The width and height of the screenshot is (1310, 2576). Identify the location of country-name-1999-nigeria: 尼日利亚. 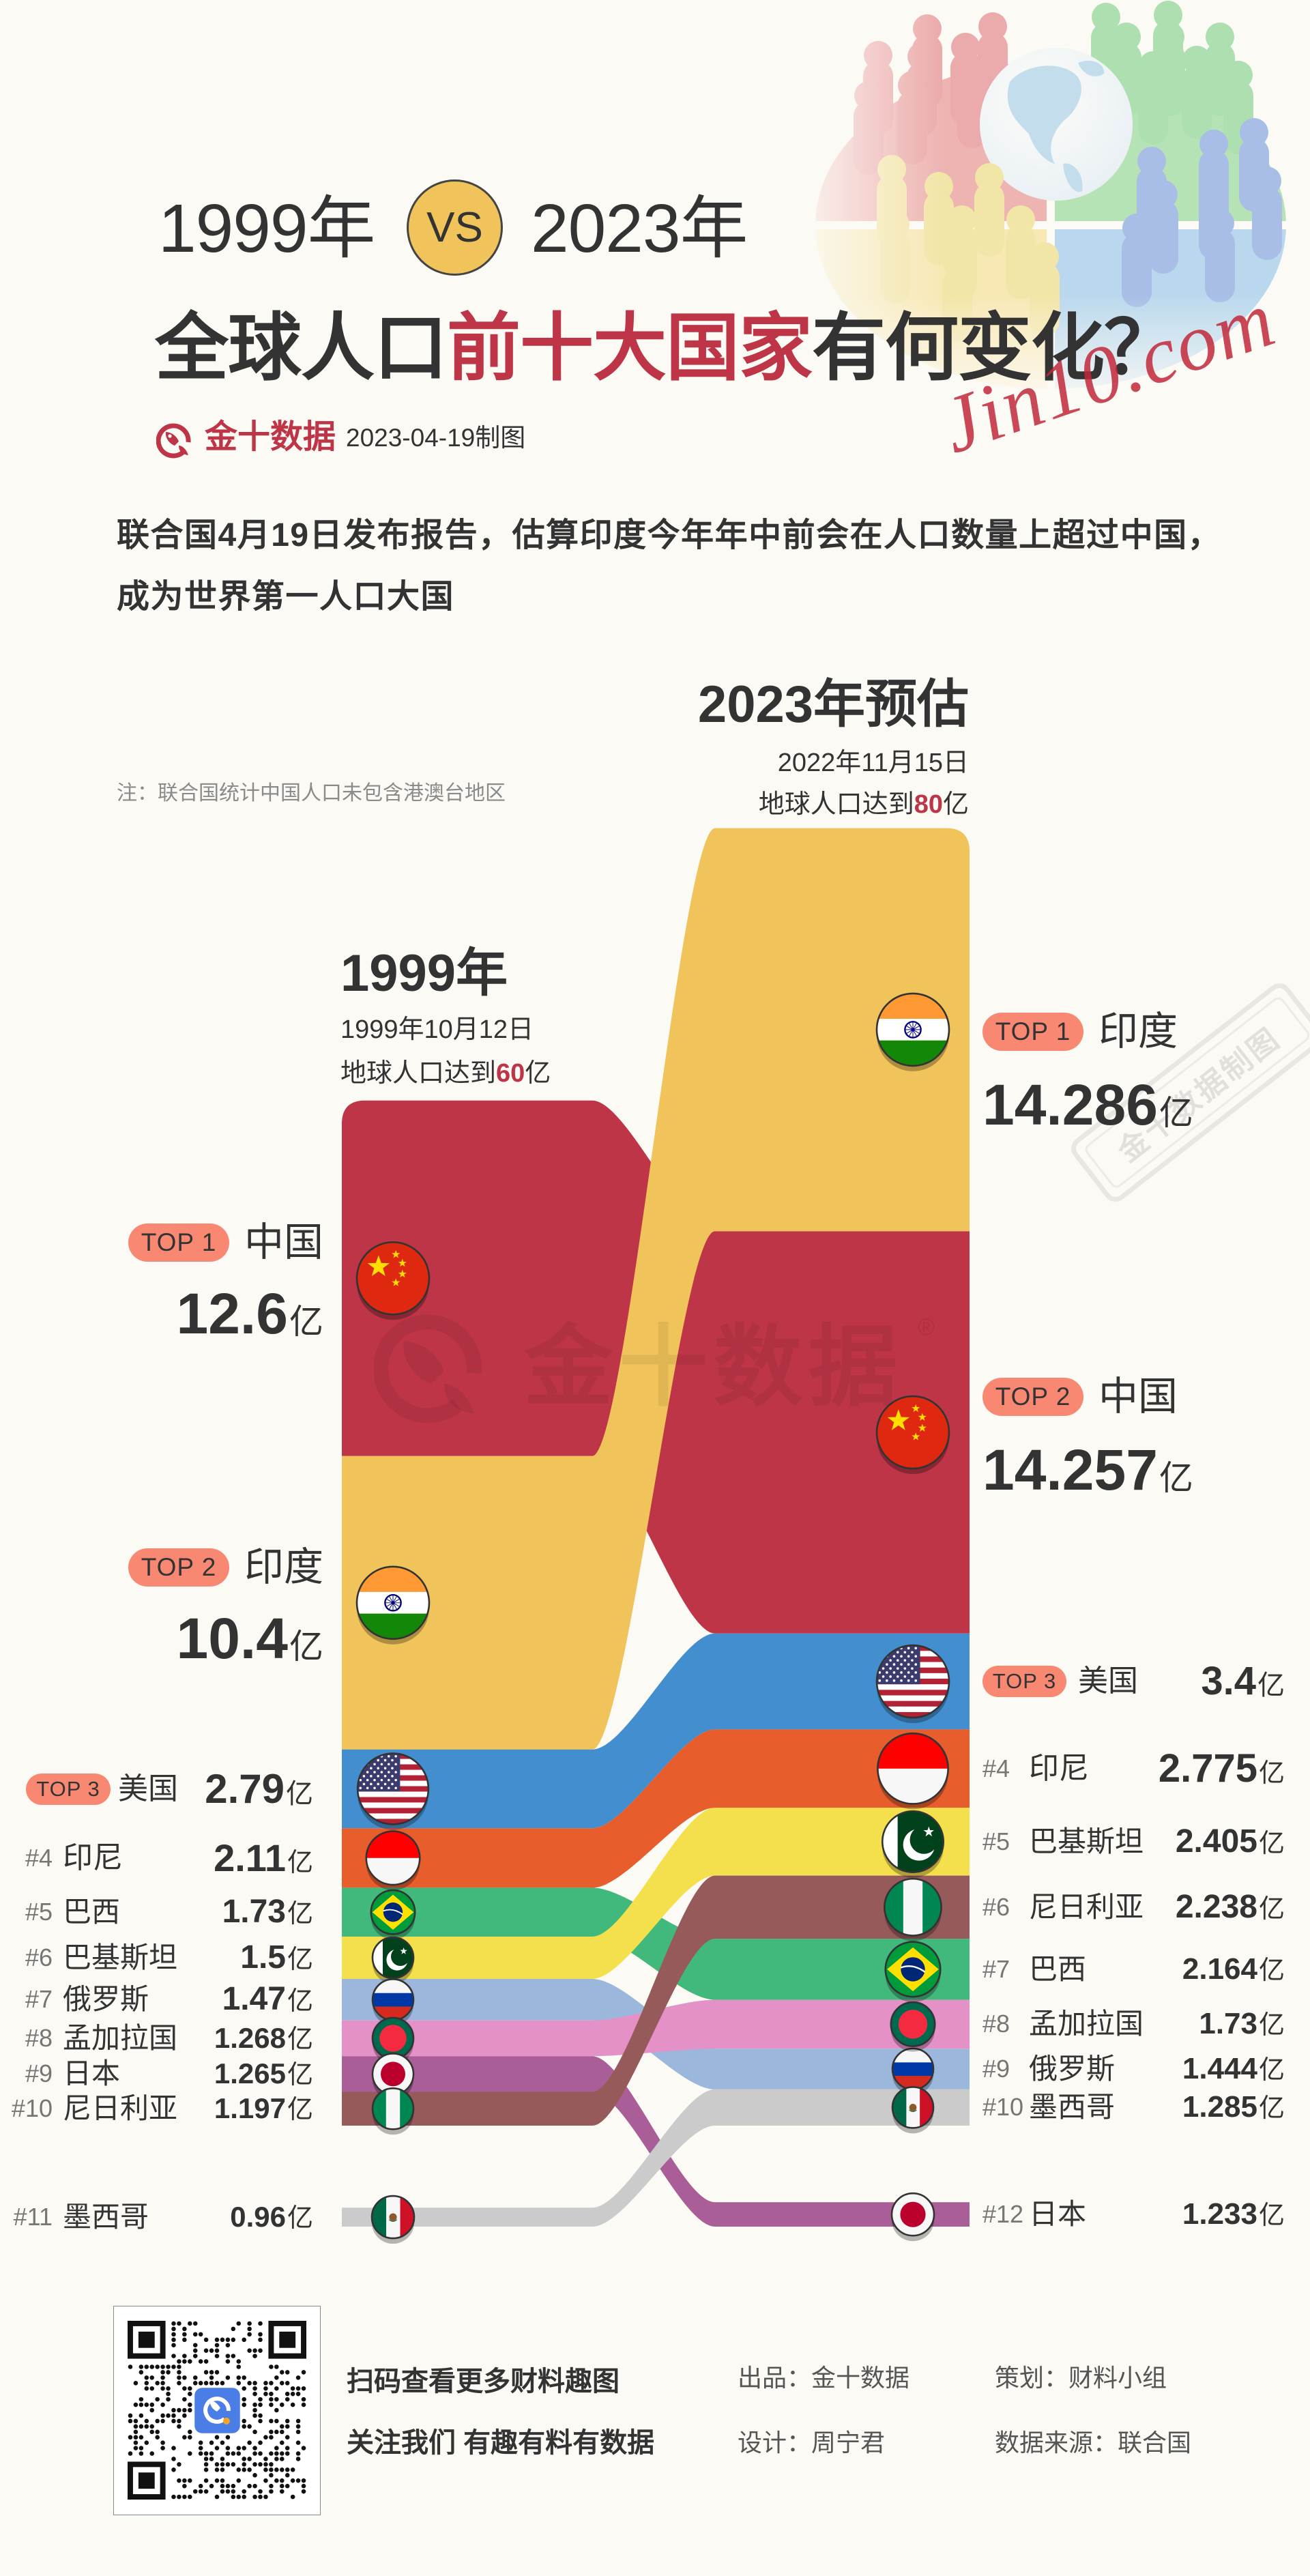
(120, 2108).